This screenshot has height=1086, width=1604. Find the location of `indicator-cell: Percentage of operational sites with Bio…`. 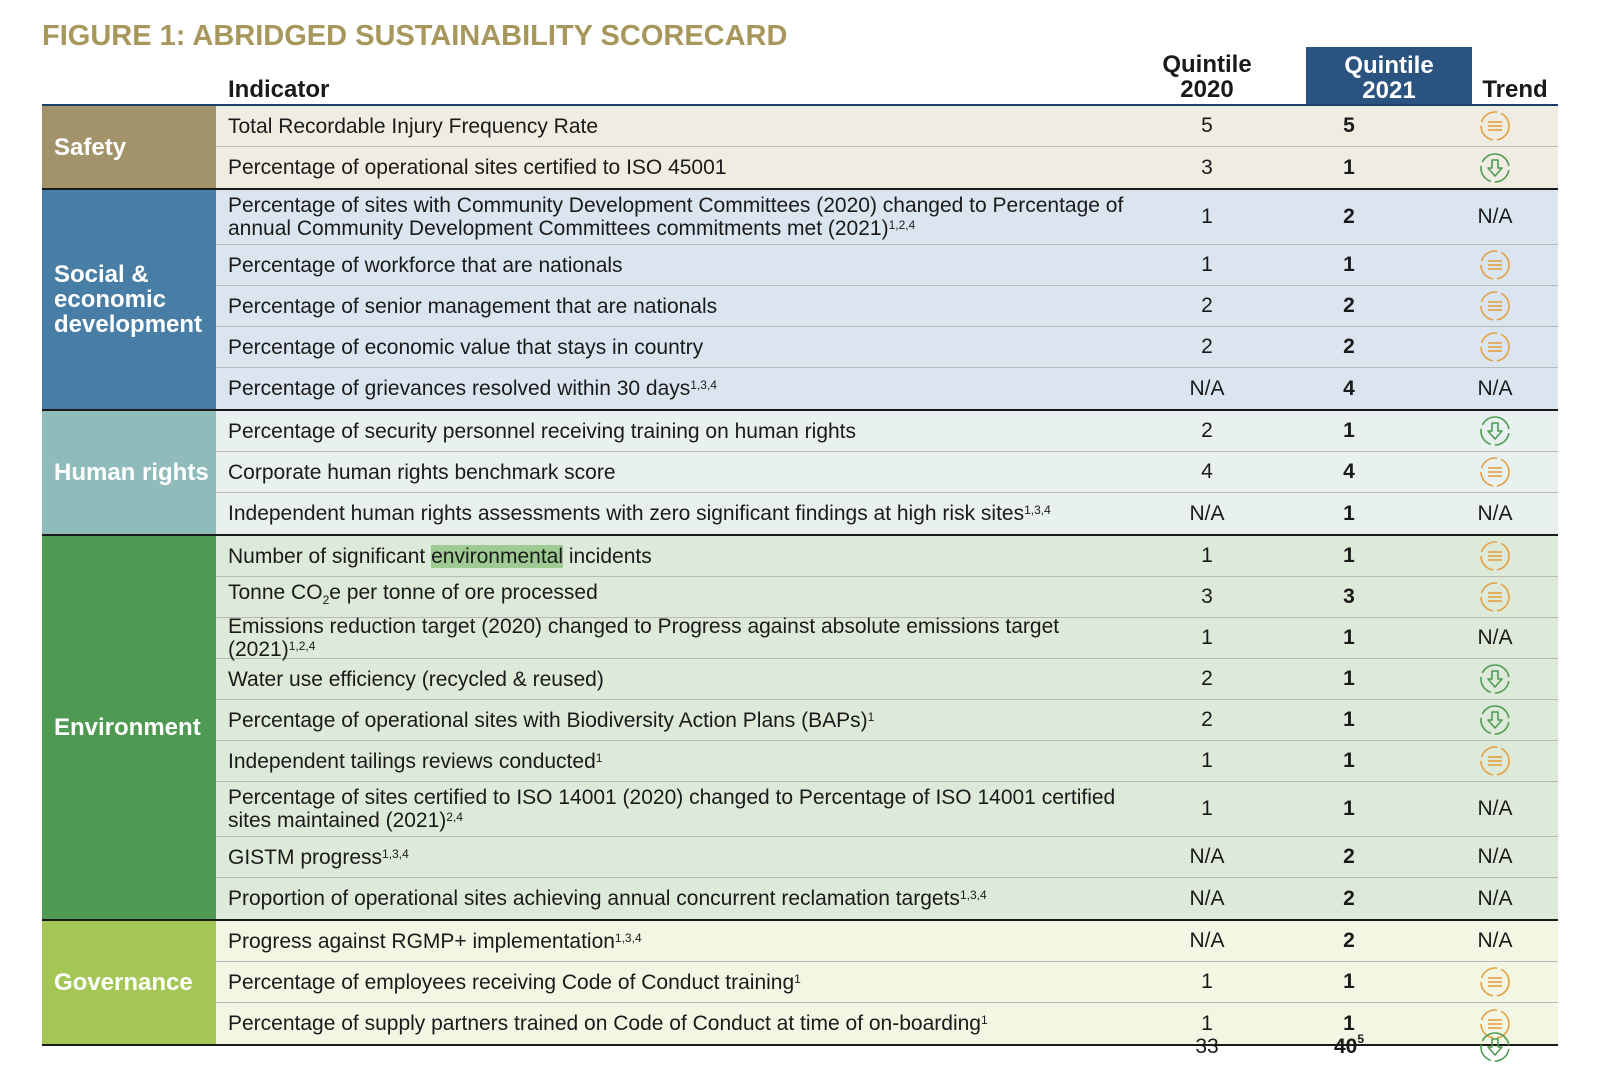

indicator-cell: Percentage of operational sites with Bio… is located at coordinates (551, 720).